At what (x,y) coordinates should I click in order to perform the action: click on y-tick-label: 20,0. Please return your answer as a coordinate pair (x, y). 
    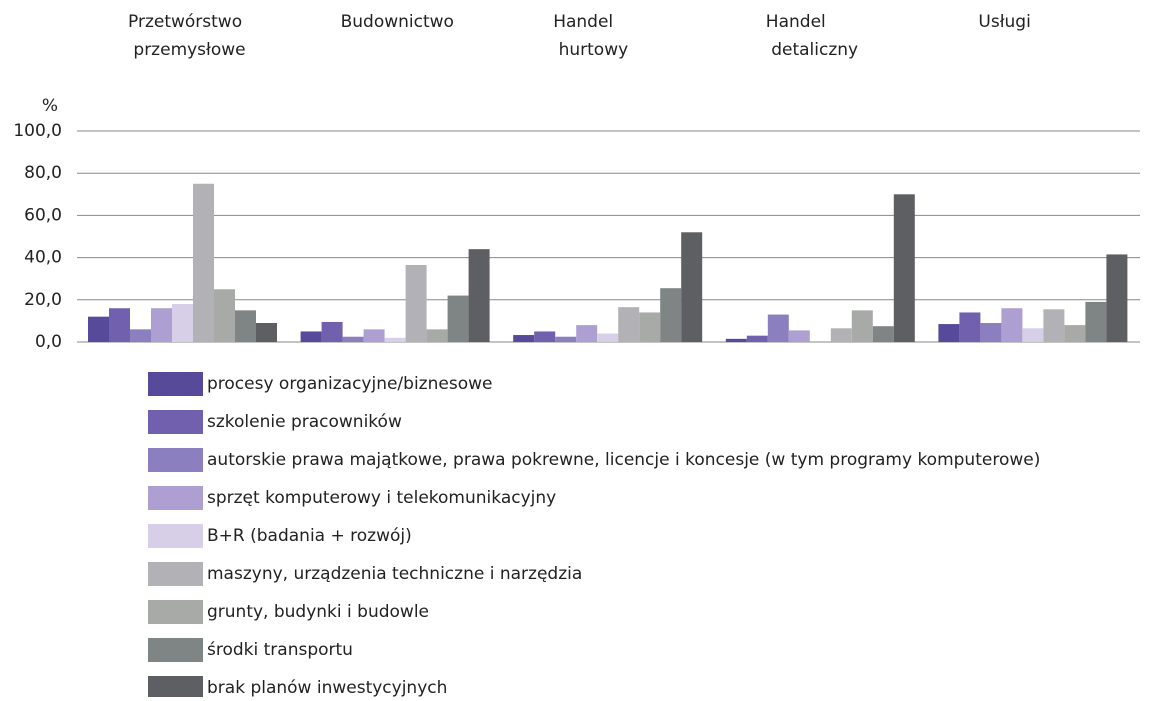
    Looking at the image, I should click on (43, 300).